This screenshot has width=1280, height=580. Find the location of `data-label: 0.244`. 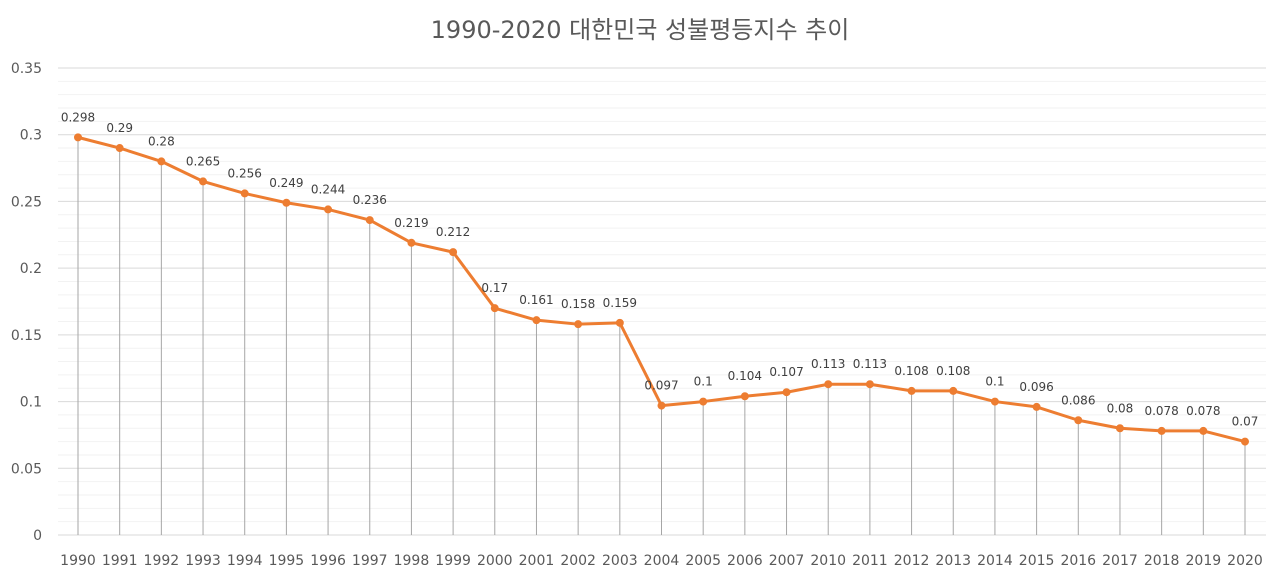

data-label: 0.244 is located at coordinates (328, 189).